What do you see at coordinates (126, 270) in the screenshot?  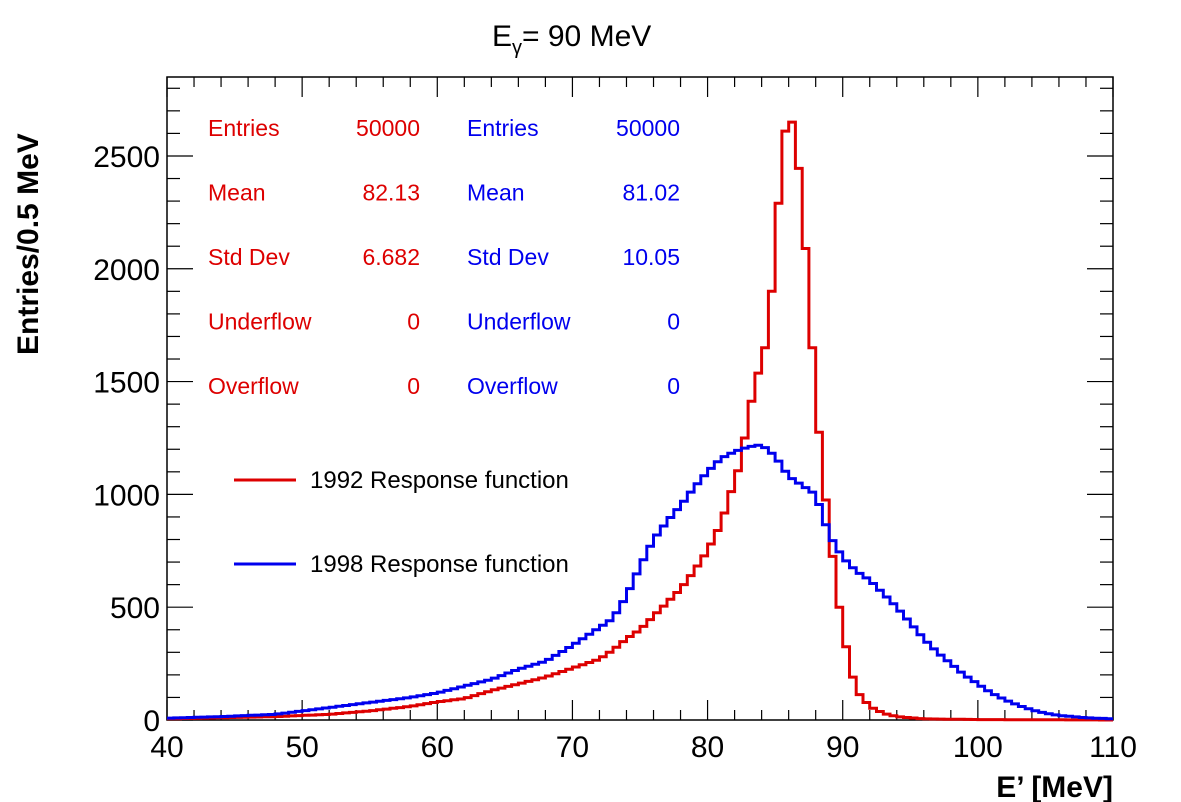 I see `y-tick-label: 2000` at bounding box center [126, 270].